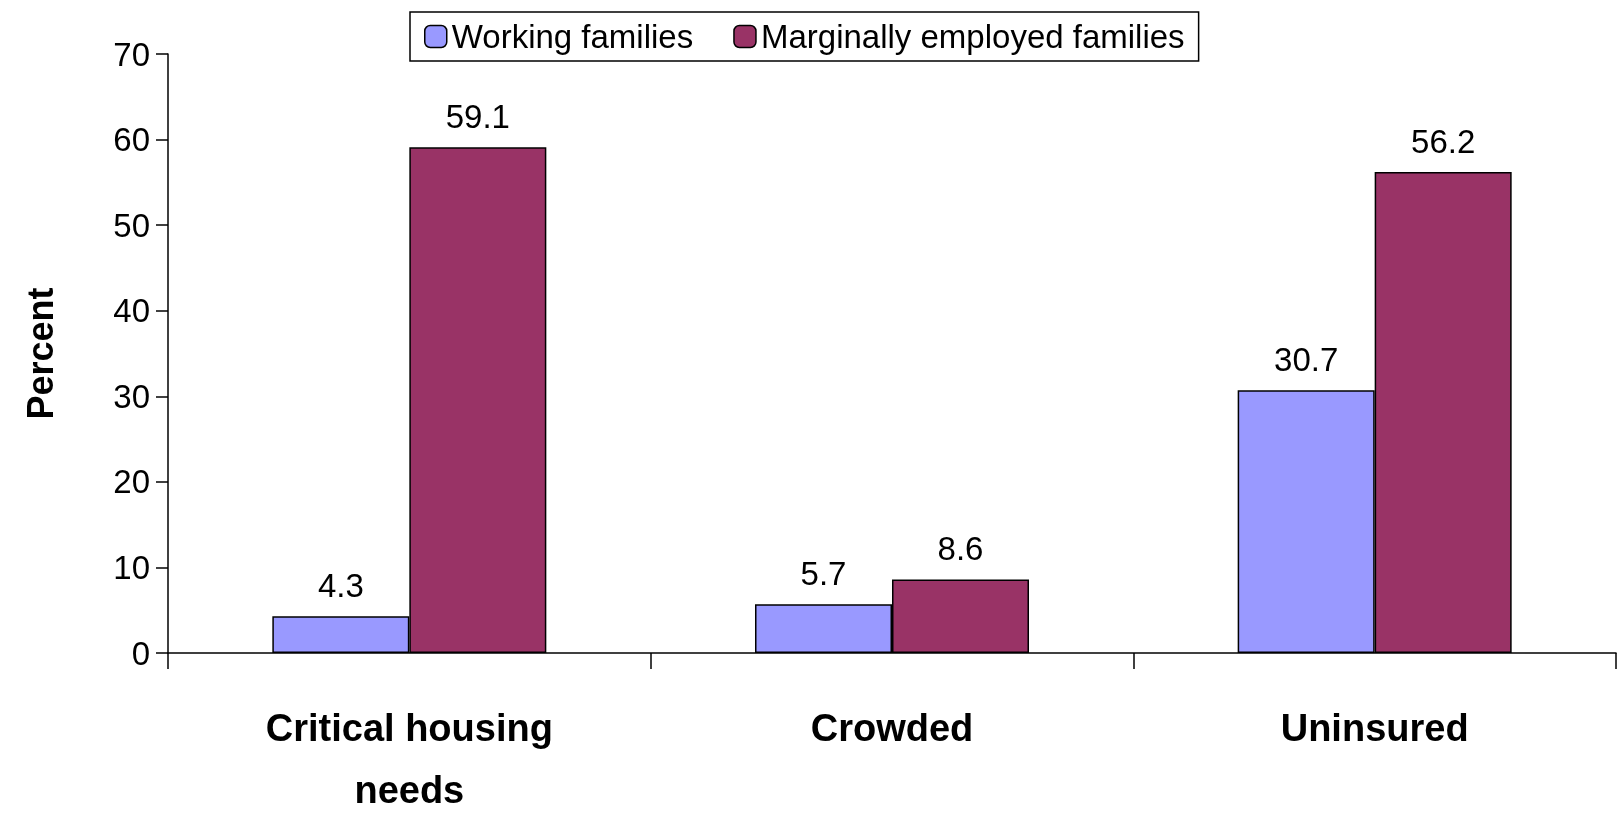 The height and width of the screenshot is (821, 1624). Describe the element at coordinates (140, 653) in the screenshot. I see `y-tick-label: 0` at that location.